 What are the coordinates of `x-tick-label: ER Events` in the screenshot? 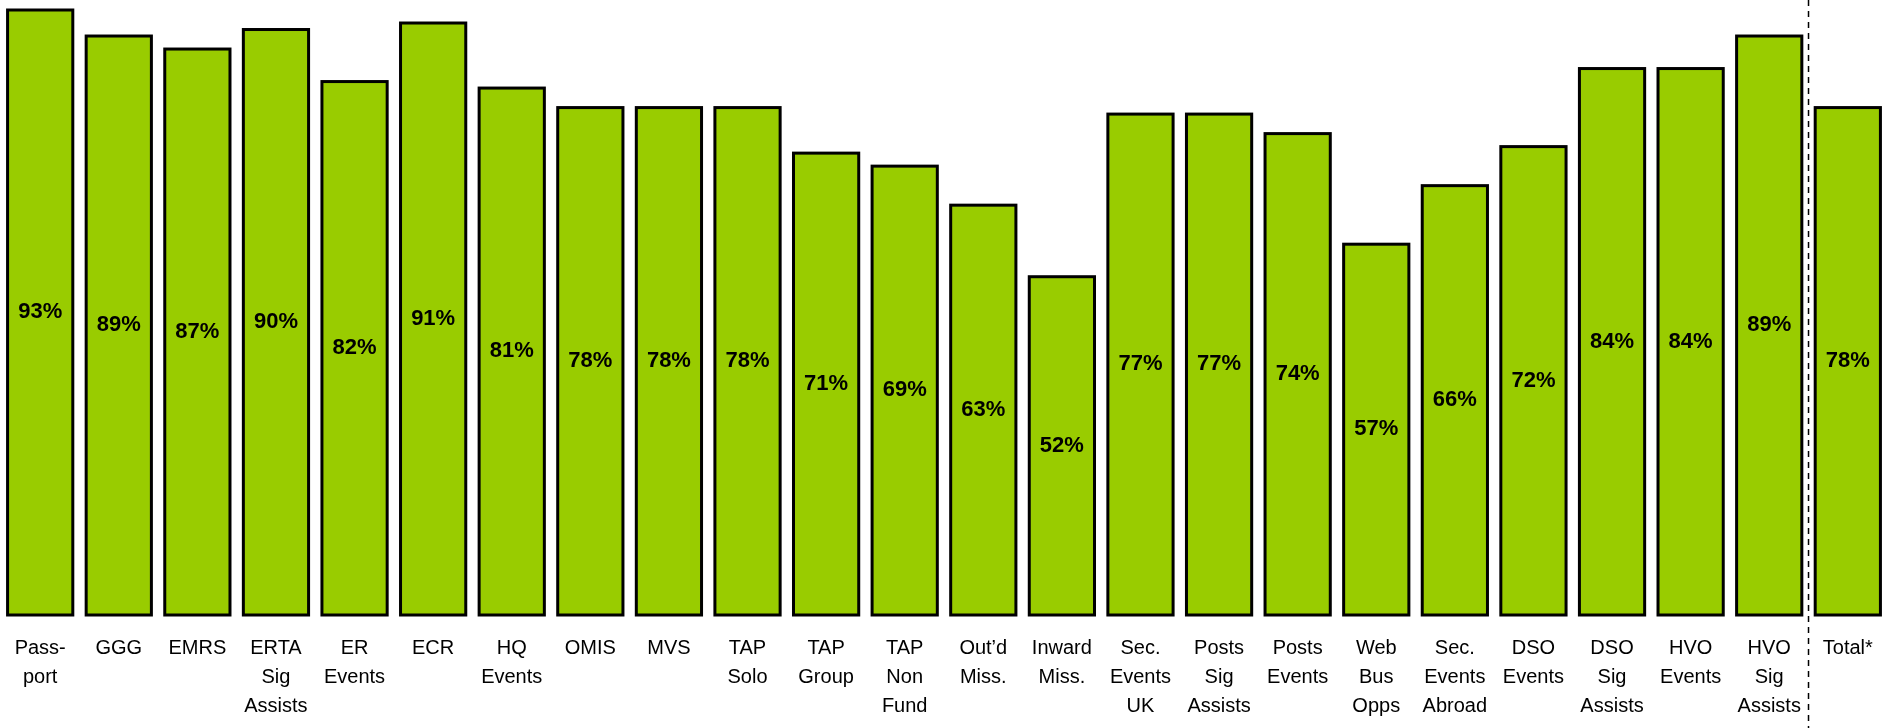 It's located at (354, 661).